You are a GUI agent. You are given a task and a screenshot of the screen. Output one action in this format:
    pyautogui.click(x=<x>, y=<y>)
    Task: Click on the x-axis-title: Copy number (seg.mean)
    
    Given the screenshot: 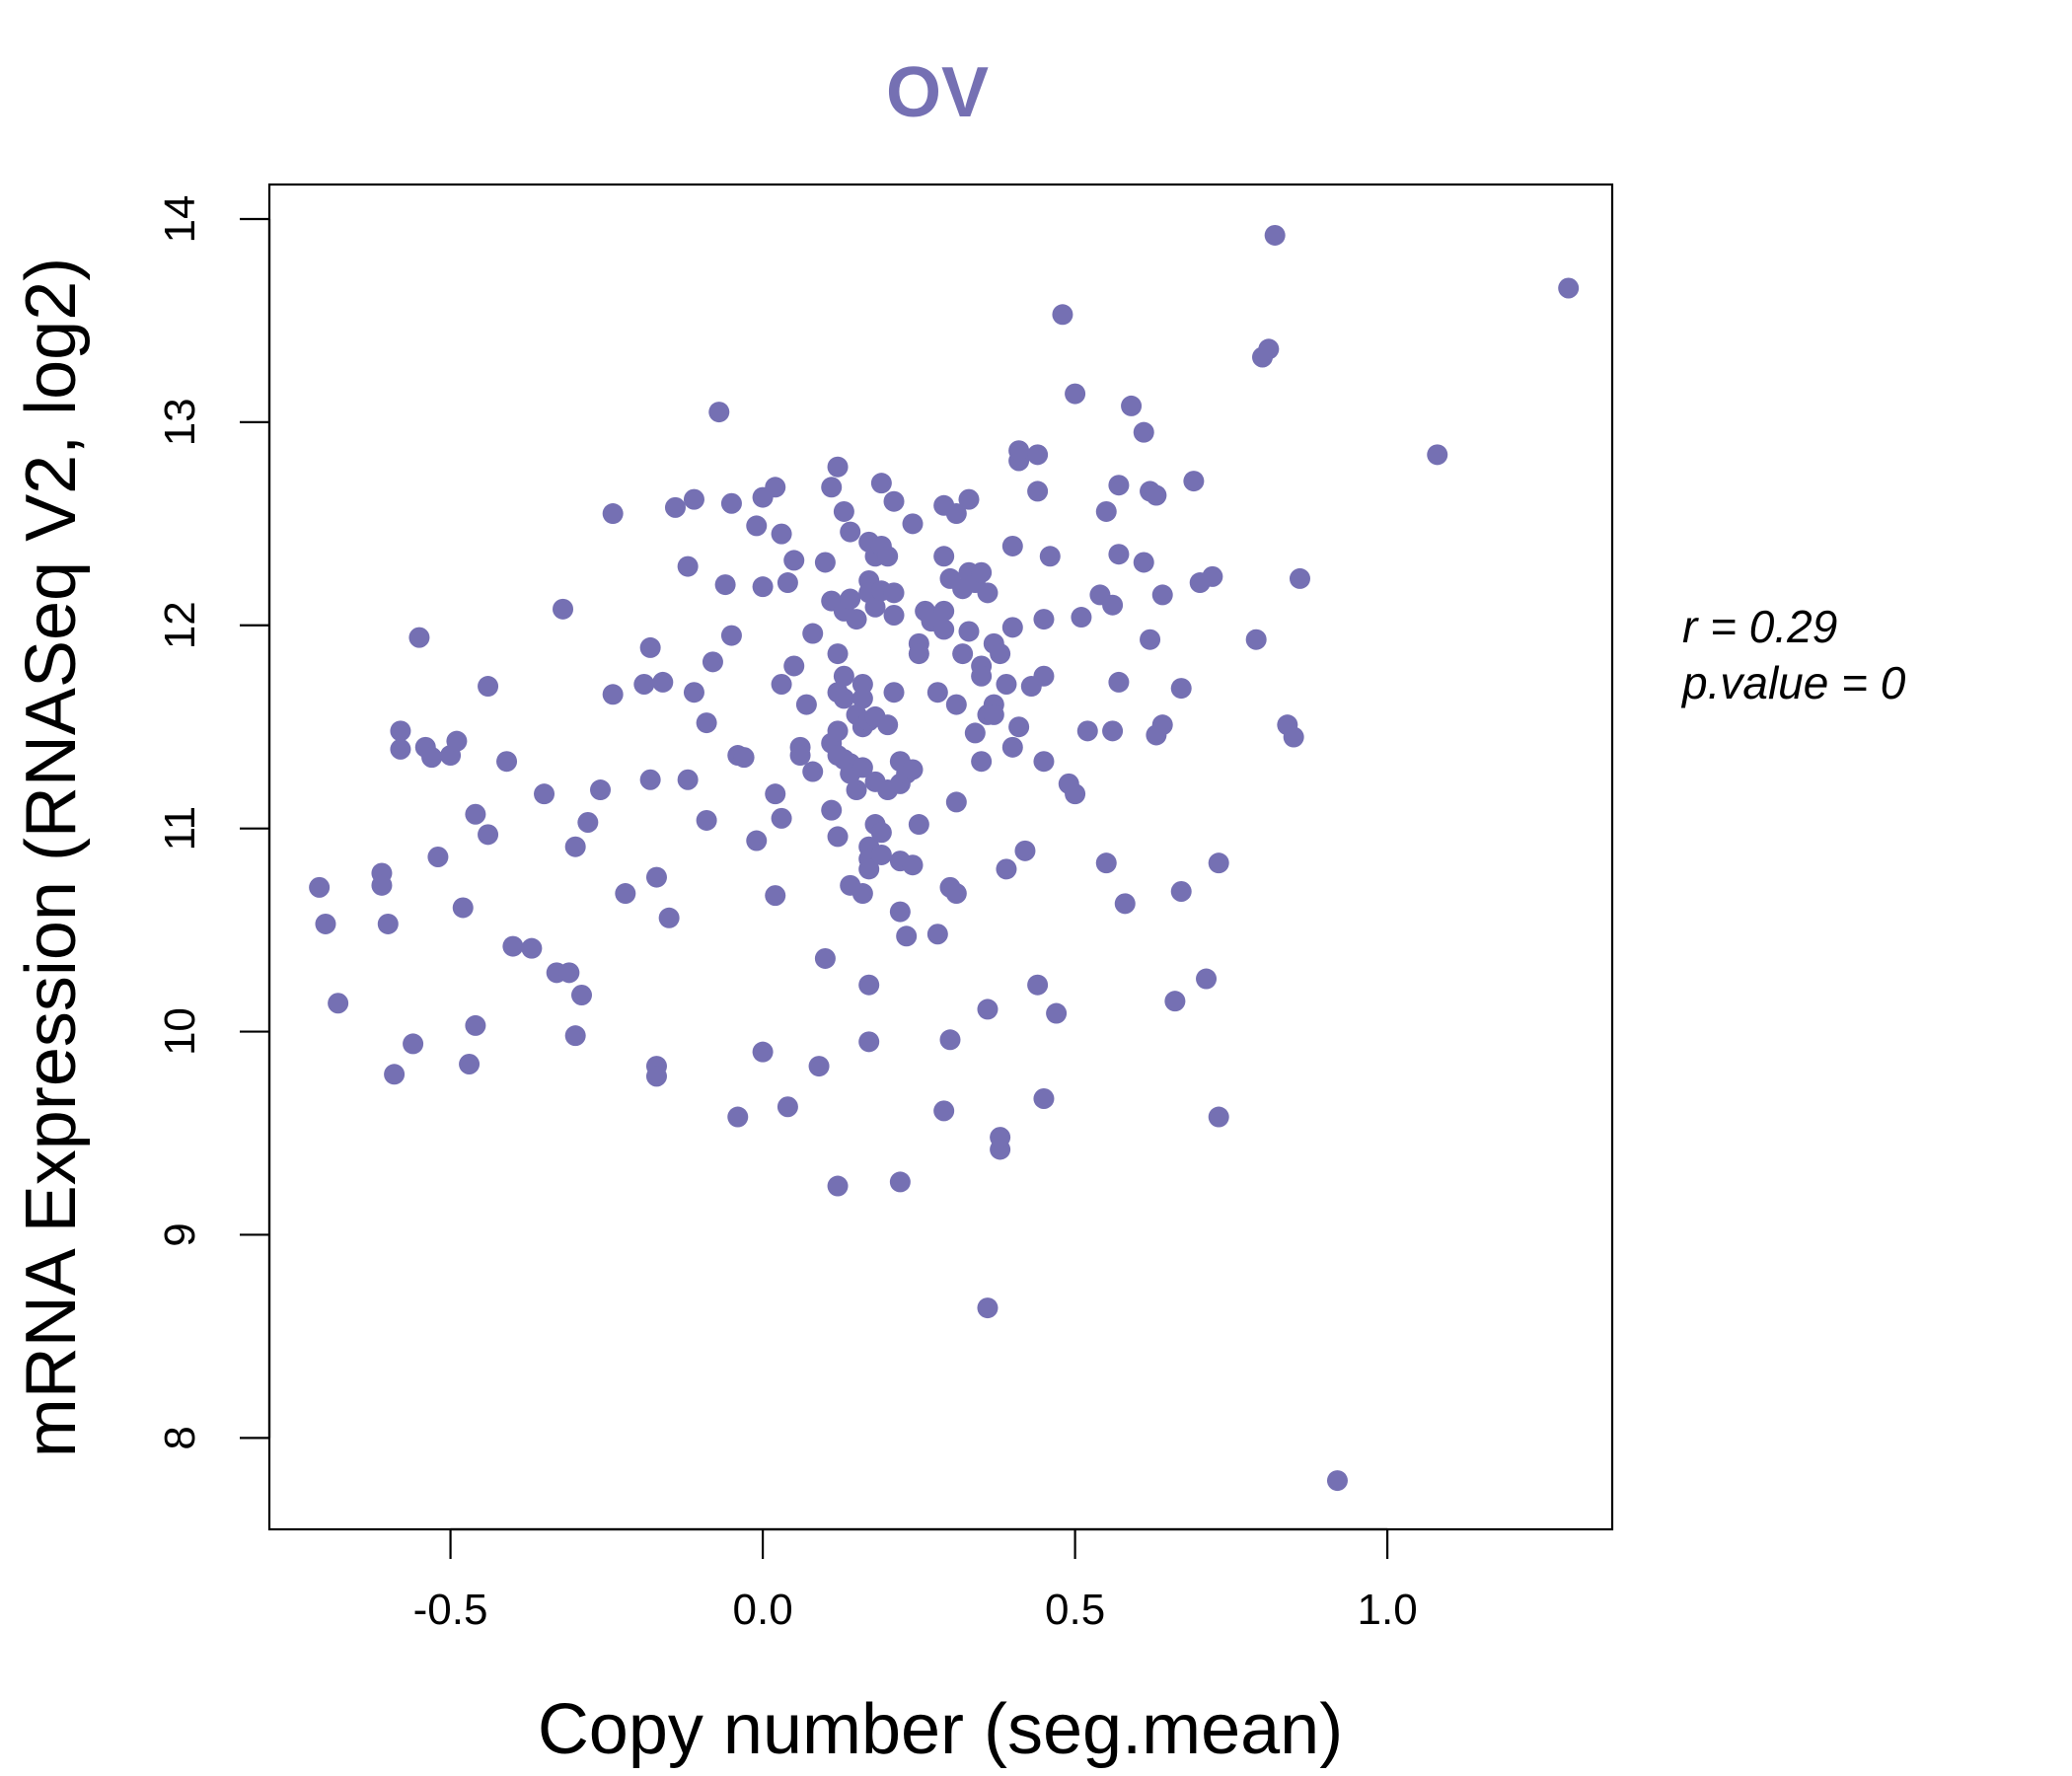 What is the action you would take?
    pyautogui.click(x=941, y=1729)
    